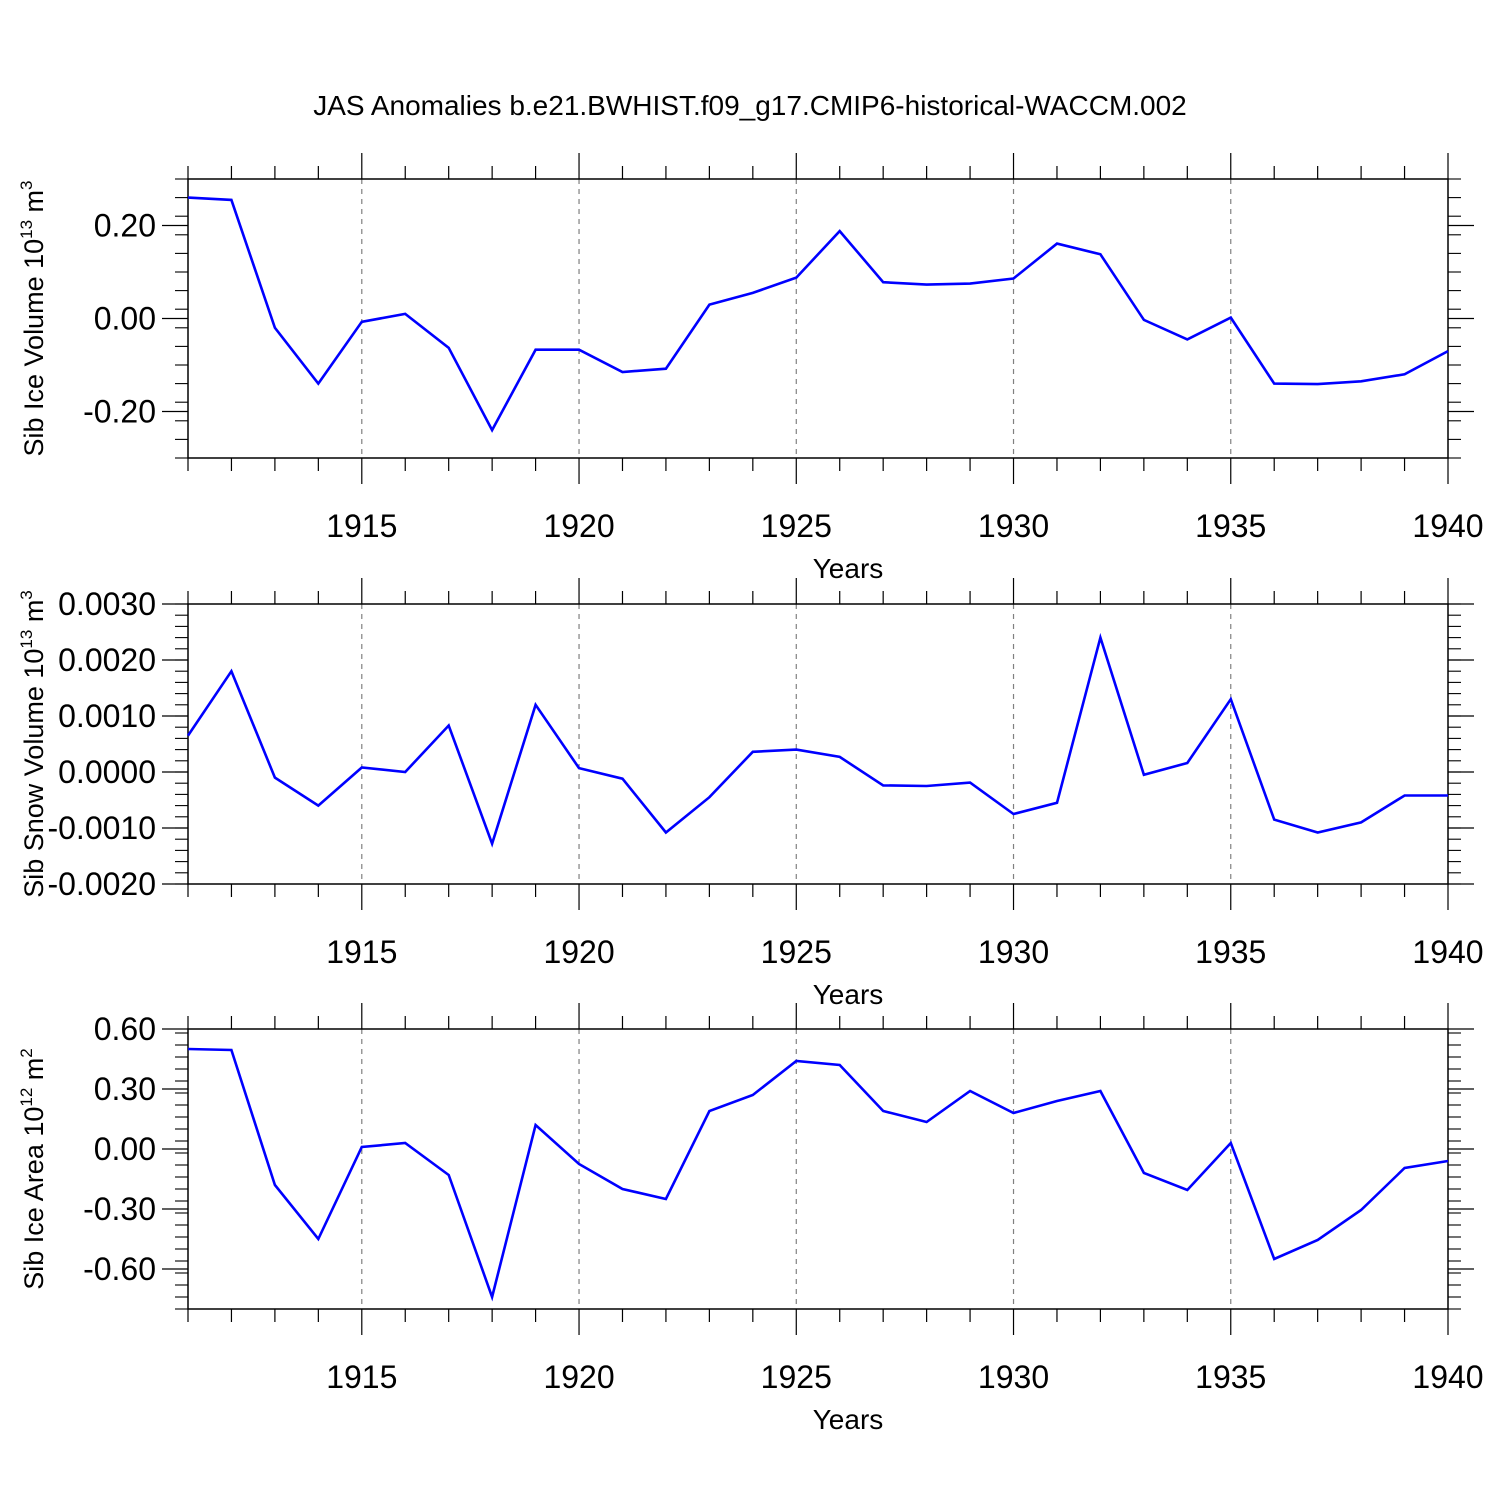  I want to click on y-tick-label: 0.0020, so click(107, 660).